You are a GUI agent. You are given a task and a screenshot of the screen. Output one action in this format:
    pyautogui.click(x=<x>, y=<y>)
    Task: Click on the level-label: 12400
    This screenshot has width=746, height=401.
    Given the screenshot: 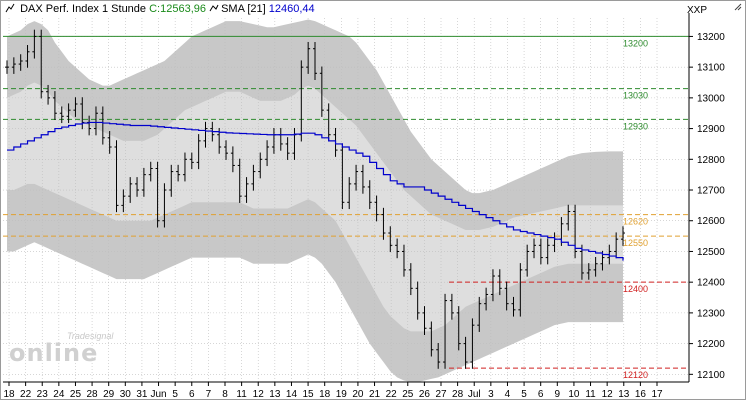 What is the action you would take?
    pyautogui.click(x=635, y=289)
    